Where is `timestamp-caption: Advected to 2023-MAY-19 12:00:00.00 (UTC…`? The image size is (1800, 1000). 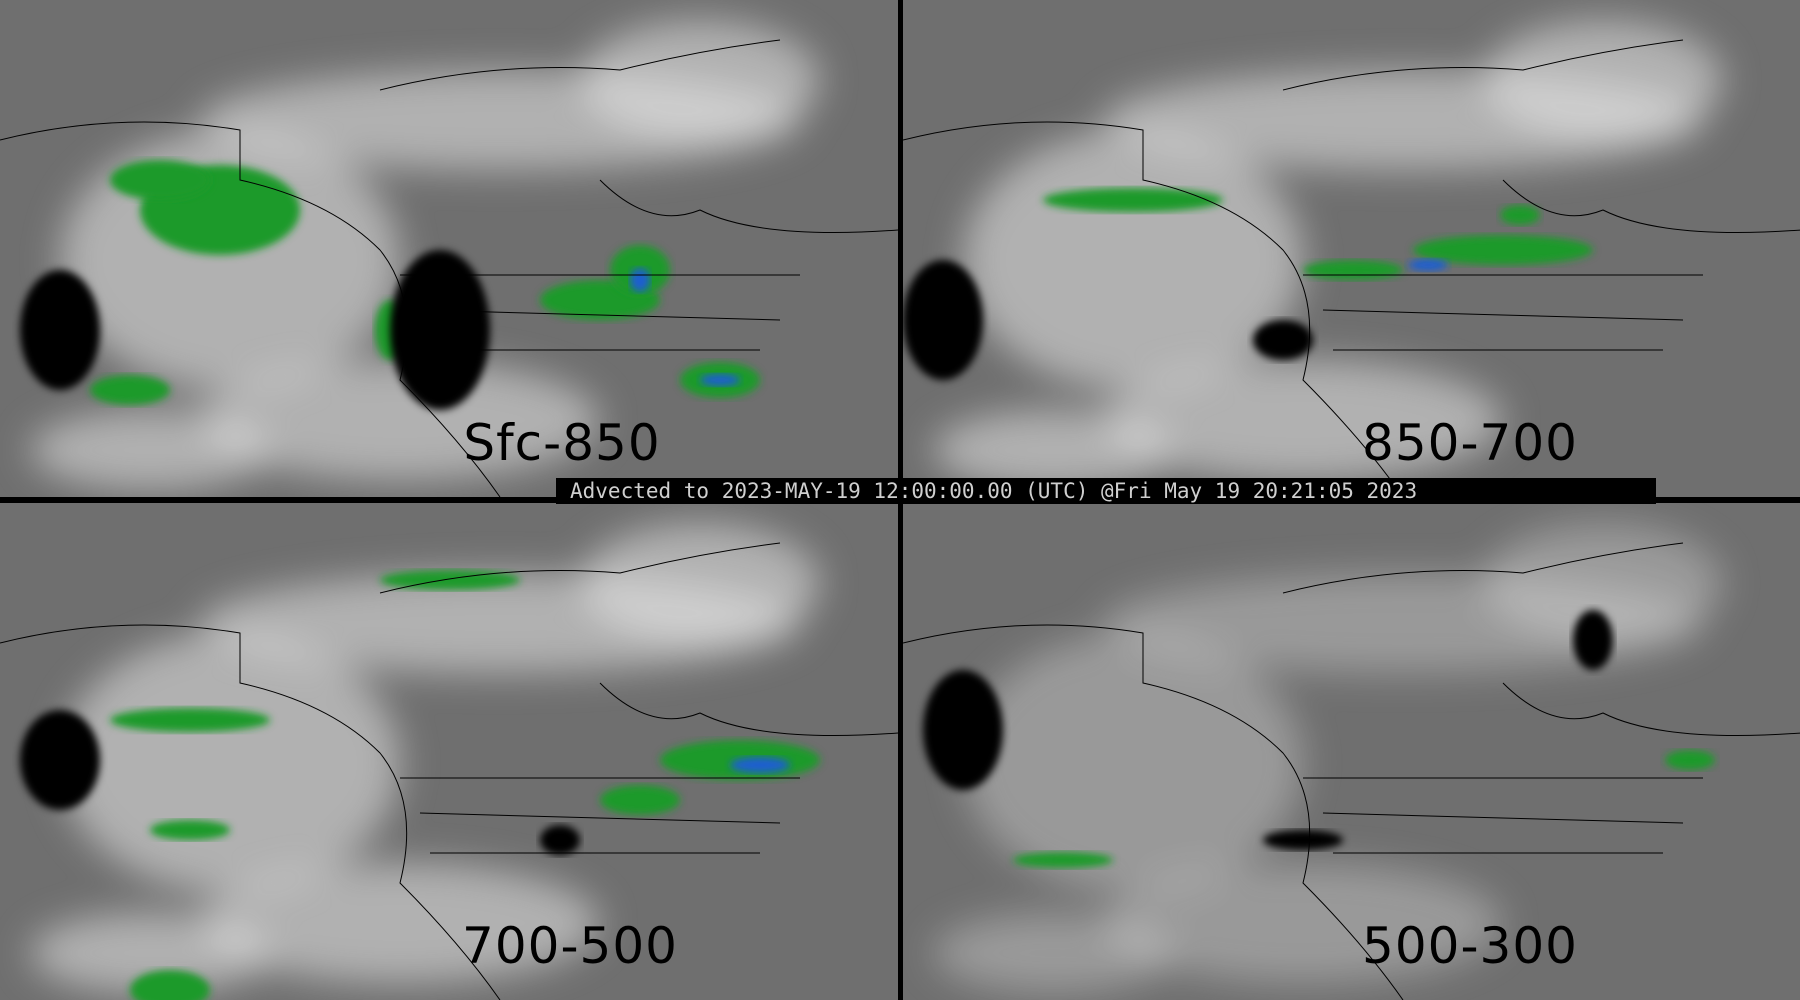
timestamp-caption: Advected to 2023-MAY-19 12:00:00.00 (UTC… is located at coordinates (1106, 491).